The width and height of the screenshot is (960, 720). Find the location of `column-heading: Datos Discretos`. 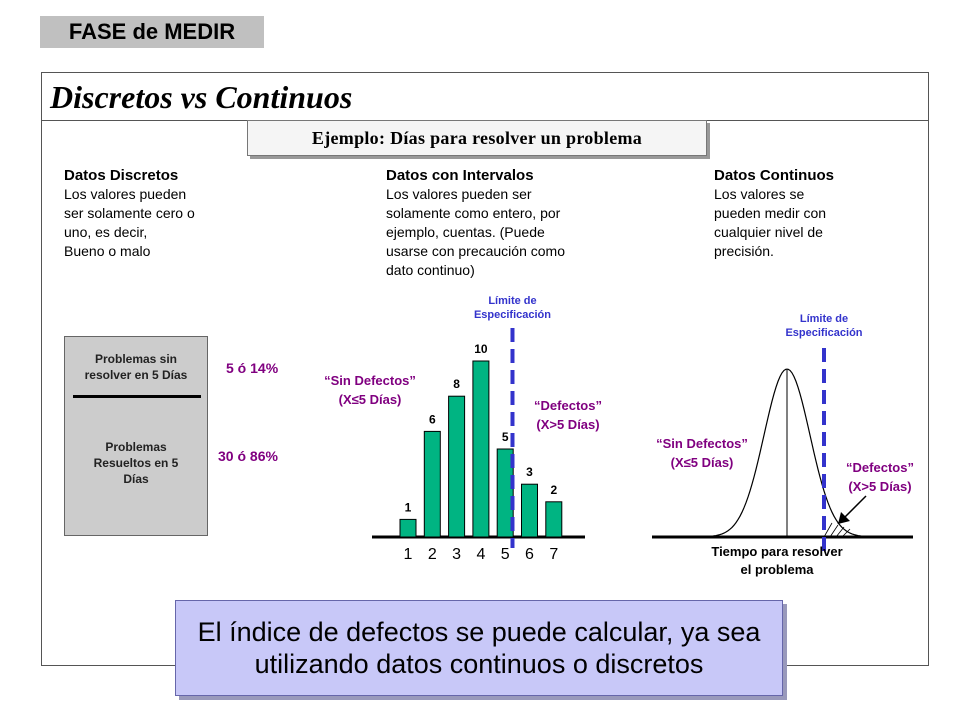

column-heading: Datos Discretos is located at coordinates (121, 175).